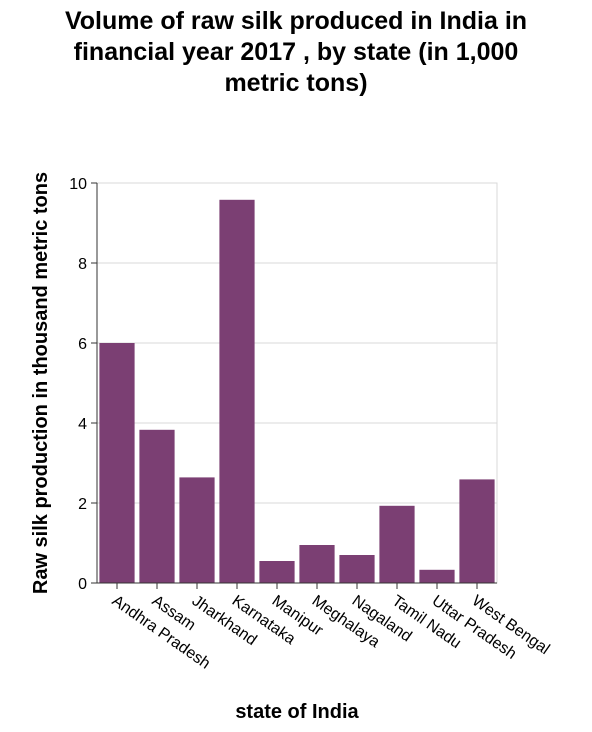  I want to click on y-axis: 0 2 4 6 8 10, so click(83, 384).